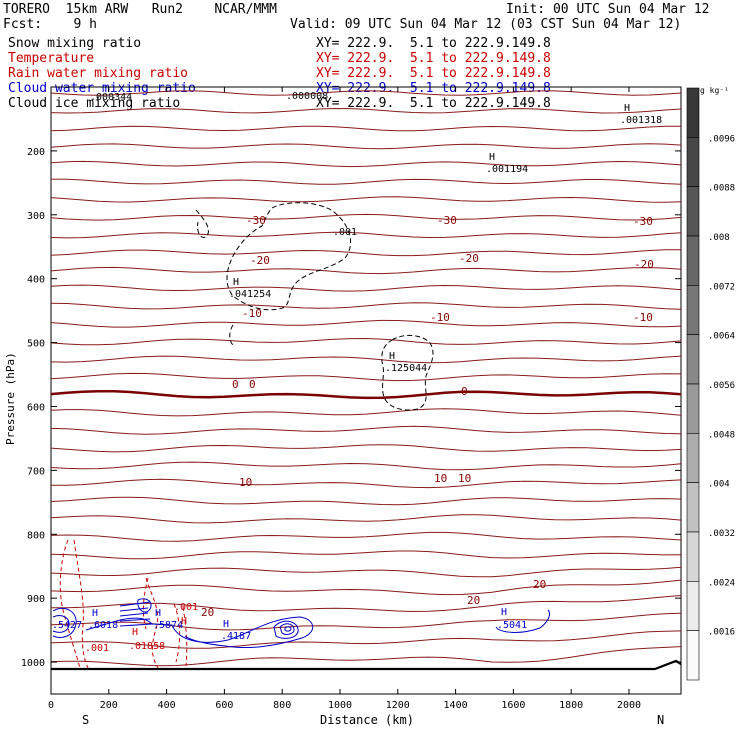 Image resolution: width=740 pixels, height=740 pixels. What do you see at coordinates (433, 103) in the screenshot?
I see `field-cloud-ice-xy: XY= 222.9. 5.1 to 222.9.149.8` at bounding box center [433, 103].